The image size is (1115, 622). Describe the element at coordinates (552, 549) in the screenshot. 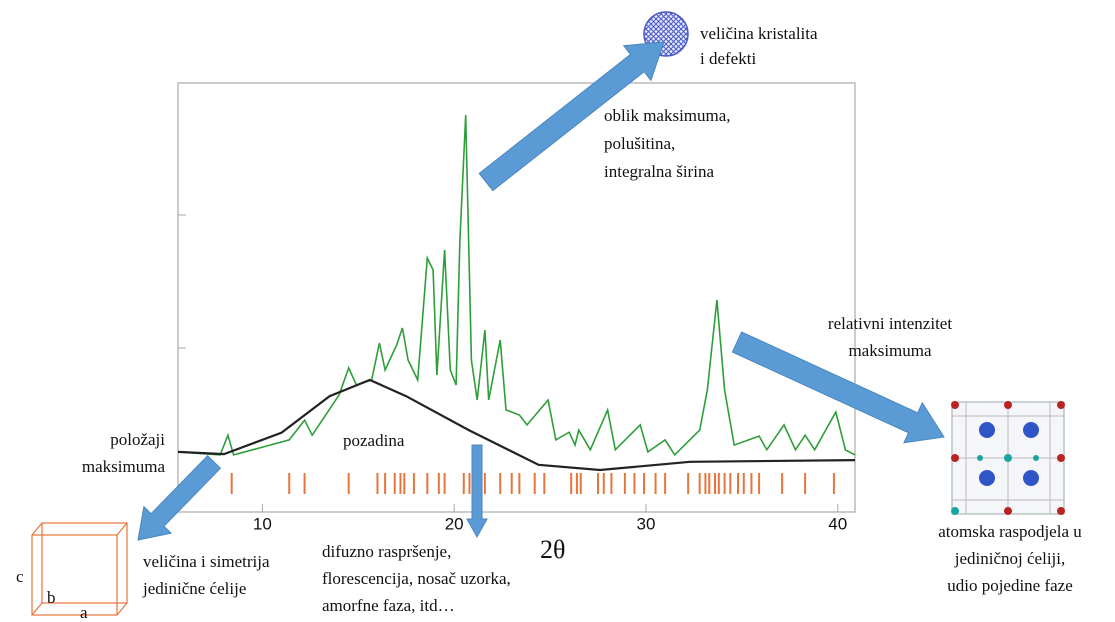

I see `x-axis-label: 2θ` at that location.